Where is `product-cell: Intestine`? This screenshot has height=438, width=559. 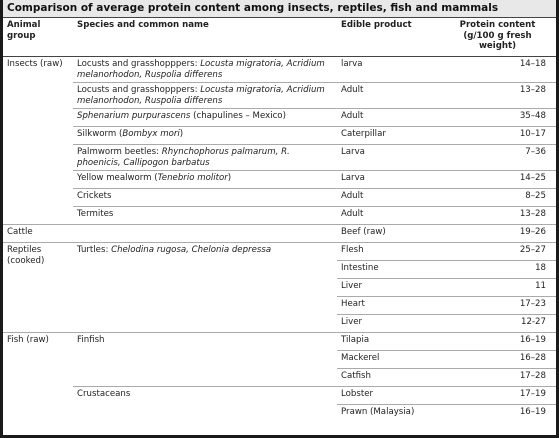 product-cell: Intestine is located at coordinates (391, 269).